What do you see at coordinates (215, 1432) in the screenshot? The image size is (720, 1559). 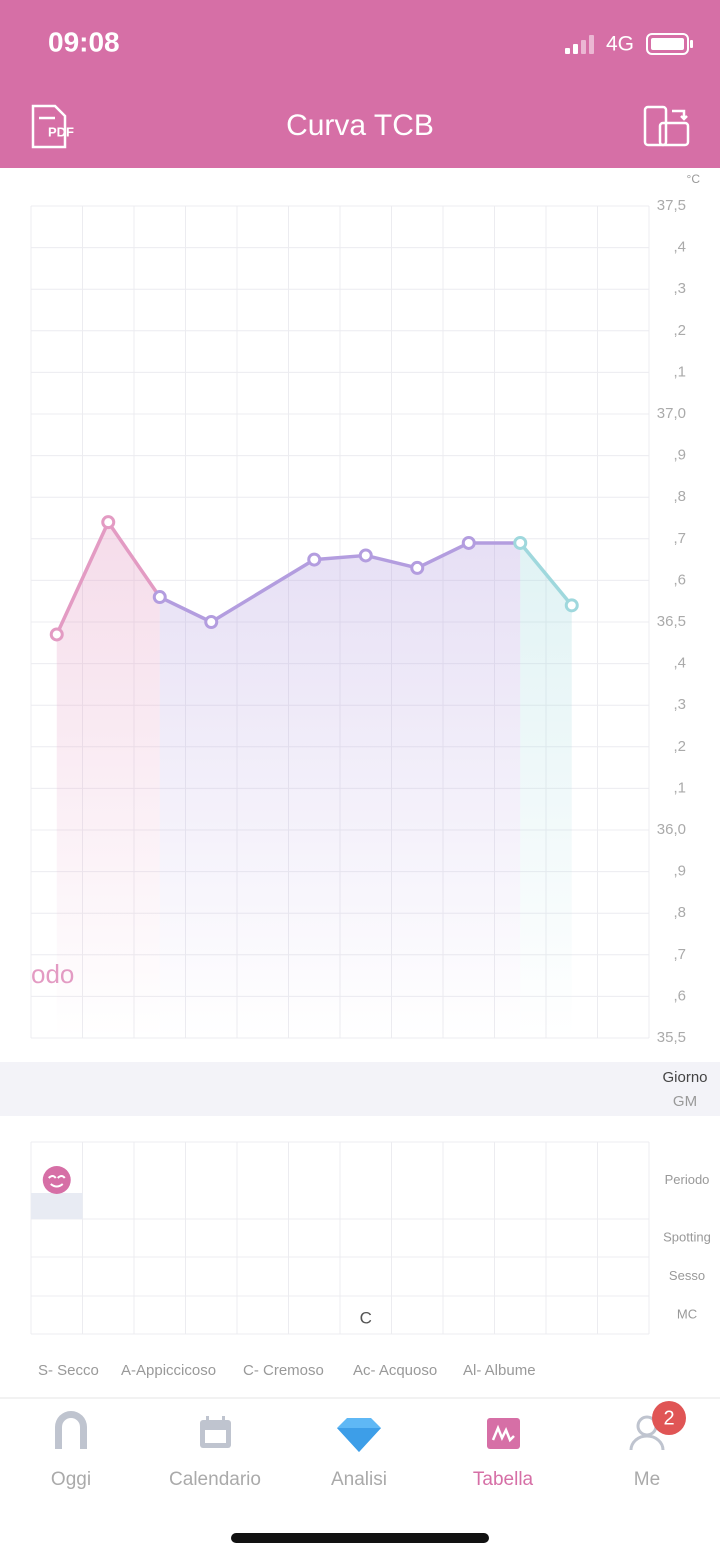 I see `icon-calendario` at bounding box center [215, 1432].